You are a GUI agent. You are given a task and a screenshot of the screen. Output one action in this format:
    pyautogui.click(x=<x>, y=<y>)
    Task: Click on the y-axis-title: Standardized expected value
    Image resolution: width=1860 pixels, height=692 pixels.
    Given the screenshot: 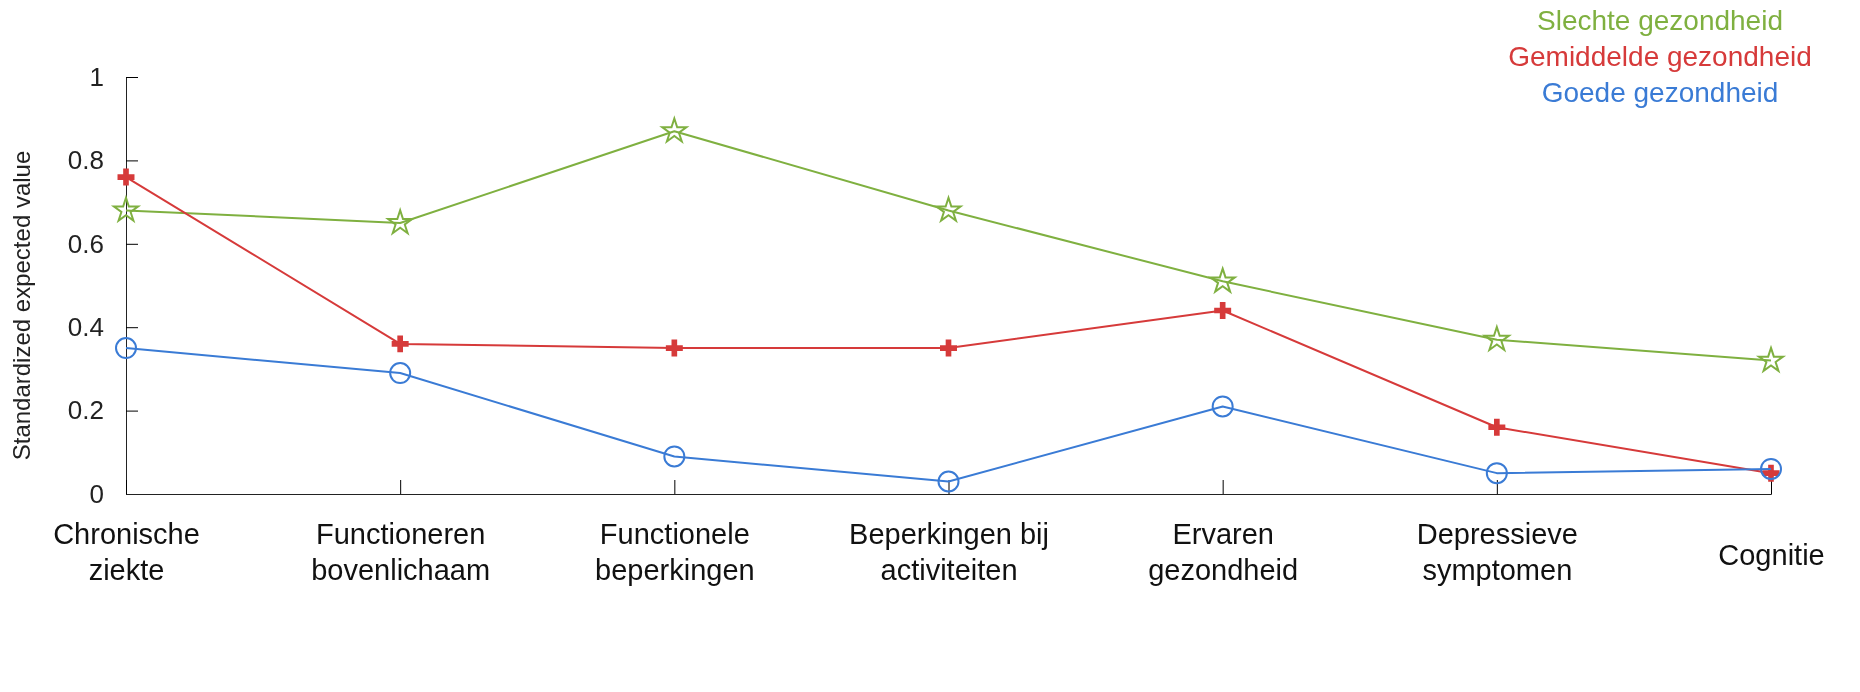 What is the action you would take?
    pyautogui.click(x=21, y=305)
    